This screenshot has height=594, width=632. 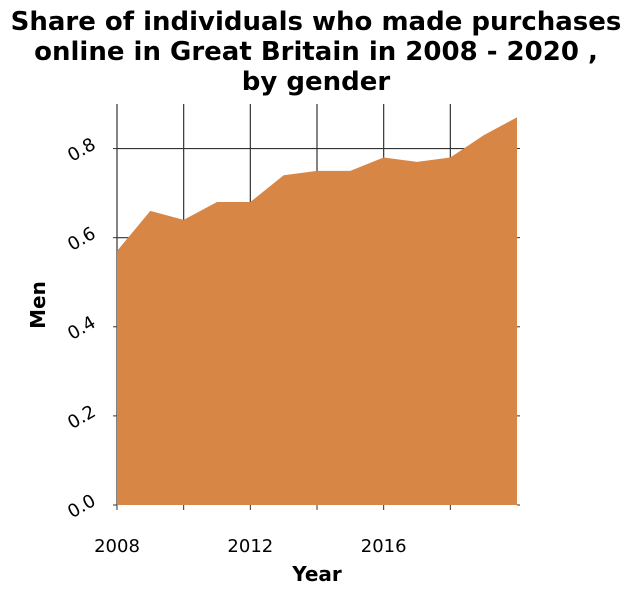 I want to click on chart-title-line-3: by gender, so click(x=316, y=82).